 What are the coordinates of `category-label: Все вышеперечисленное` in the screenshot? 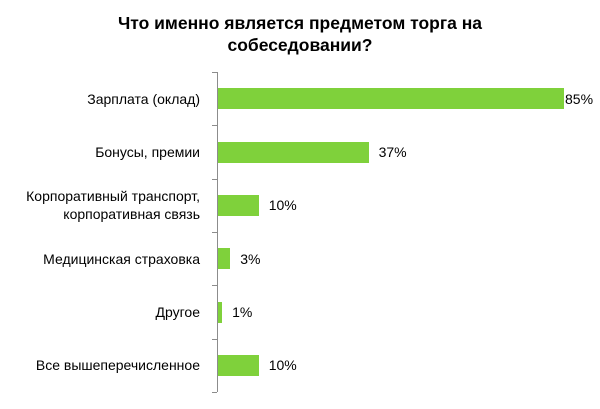 It's located at (118, 365).